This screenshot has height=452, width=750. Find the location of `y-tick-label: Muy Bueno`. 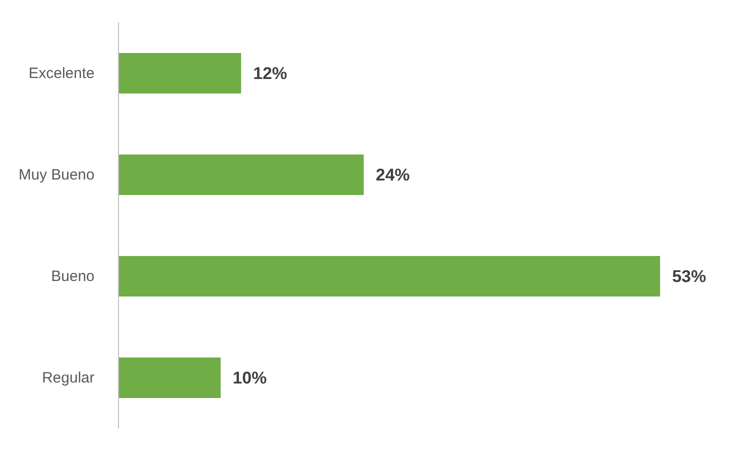

y-tick-label: Muy Bueno is located at coordinates (56, 175).